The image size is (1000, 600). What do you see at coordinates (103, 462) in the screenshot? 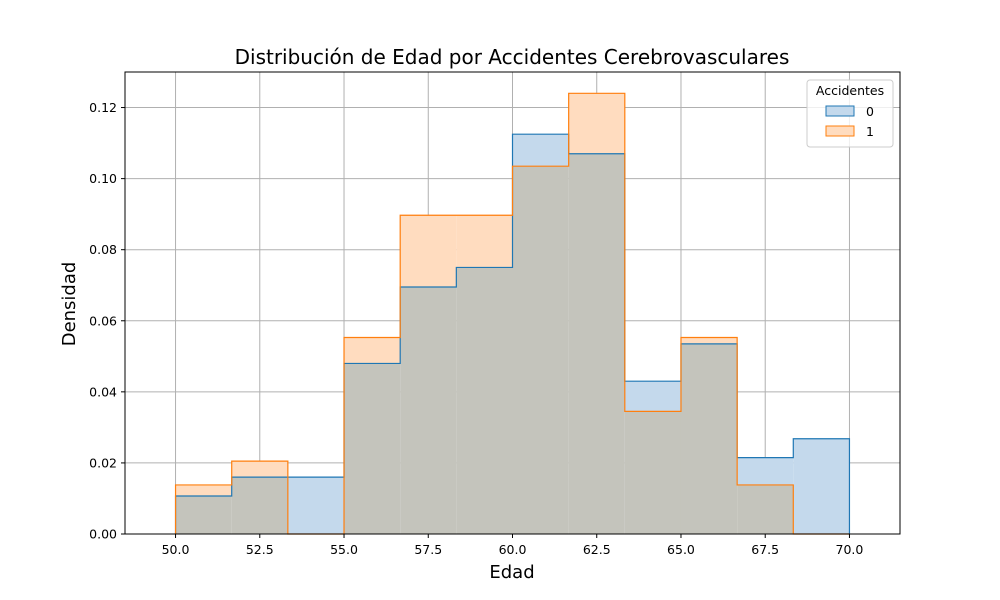
I see `y-tick-label: 0.02` at bounding box center [103, 462].